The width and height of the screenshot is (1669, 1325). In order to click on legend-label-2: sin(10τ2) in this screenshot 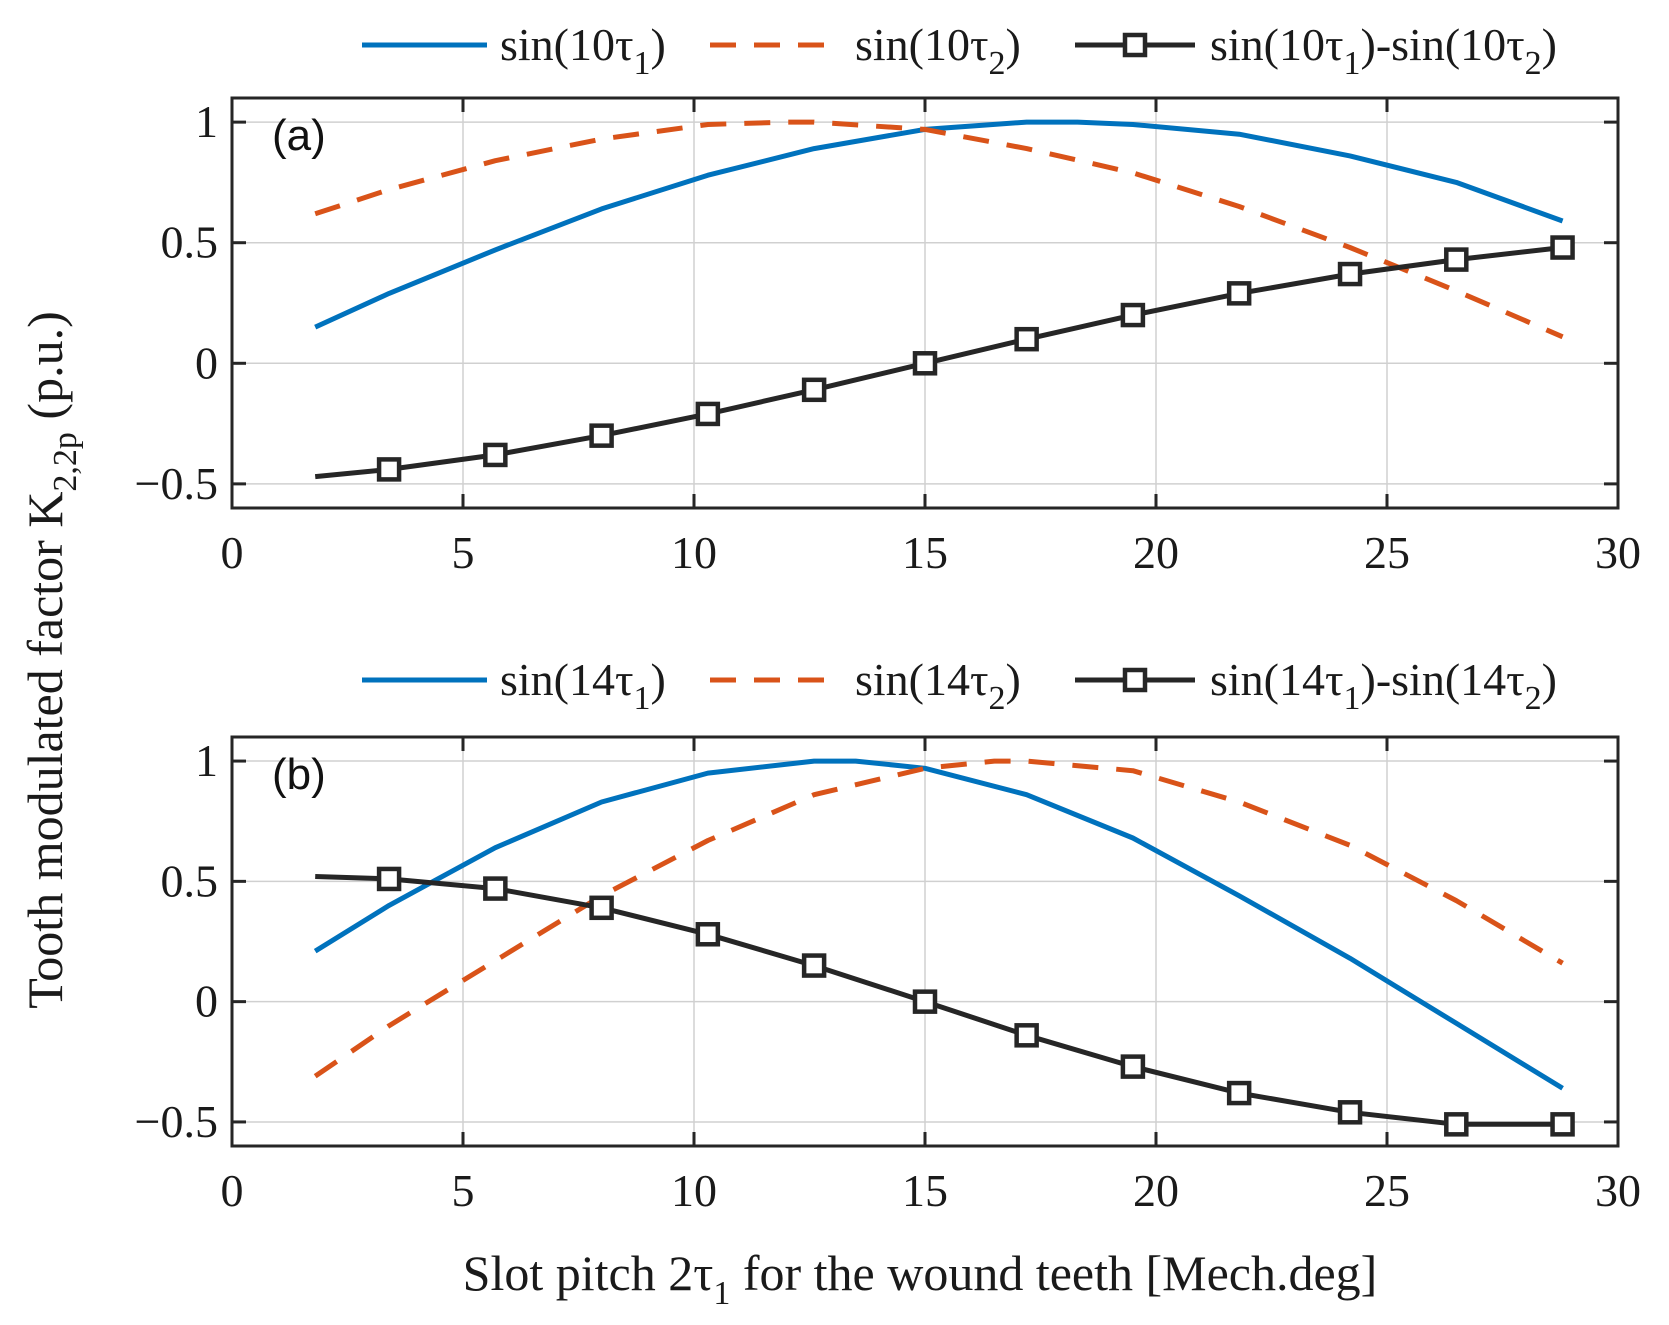, I will do `click(938, 50)`.